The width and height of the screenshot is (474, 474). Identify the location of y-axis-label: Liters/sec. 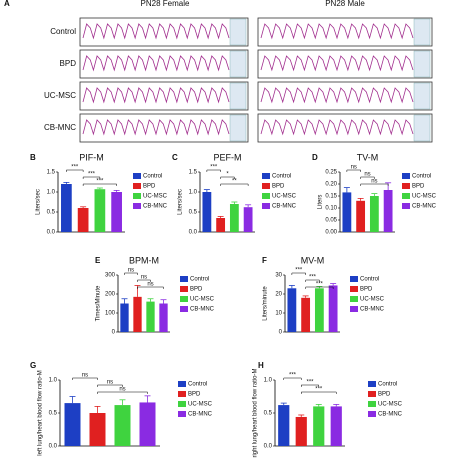
(181, 202).